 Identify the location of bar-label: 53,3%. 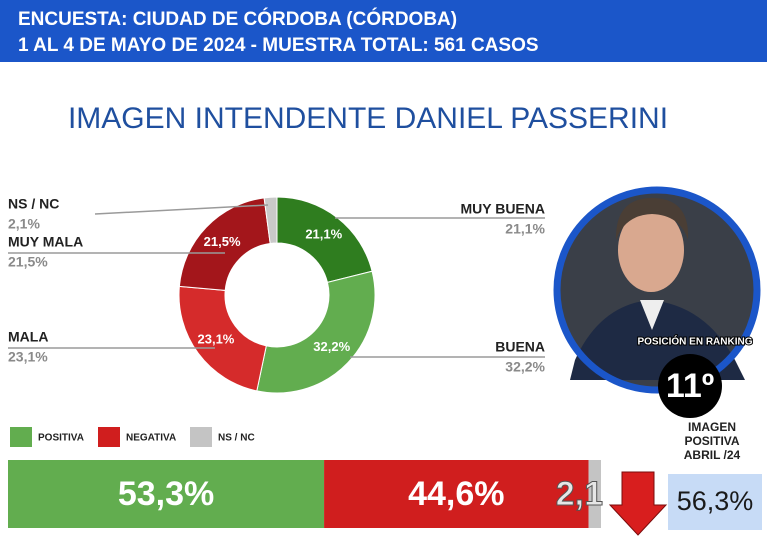
(166, 494).